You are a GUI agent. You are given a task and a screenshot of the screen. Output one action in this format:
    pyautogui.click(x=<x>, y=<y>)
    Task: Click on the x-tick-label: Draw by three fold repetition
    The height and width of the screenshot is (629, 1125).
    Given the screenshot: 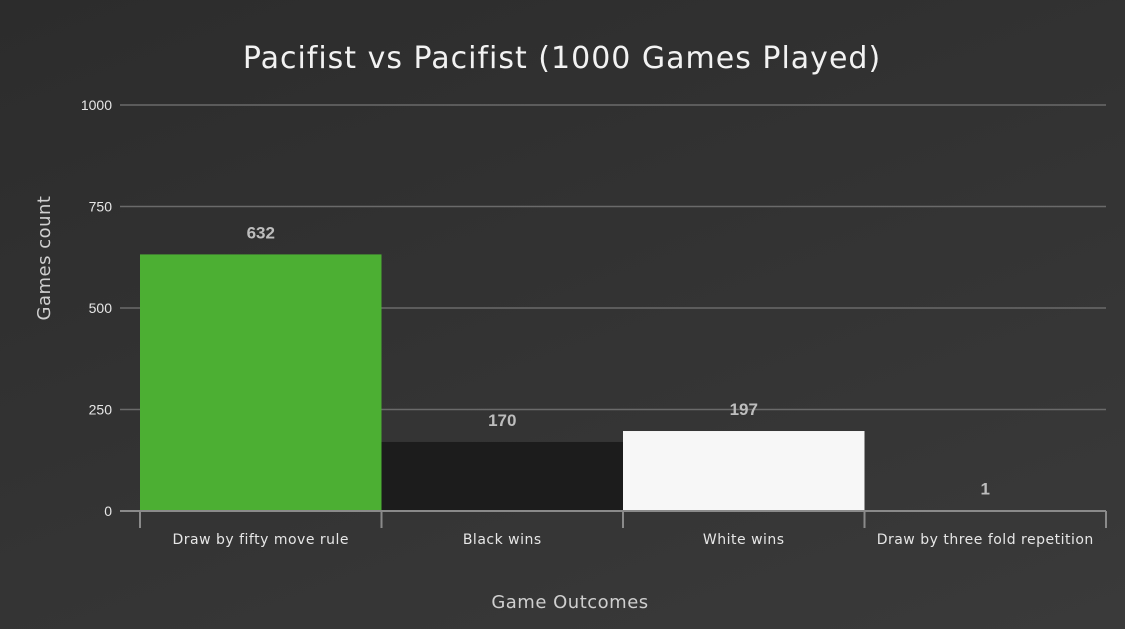 What is the action you would take?
    pyautogui.click(x=985, y=540)
    